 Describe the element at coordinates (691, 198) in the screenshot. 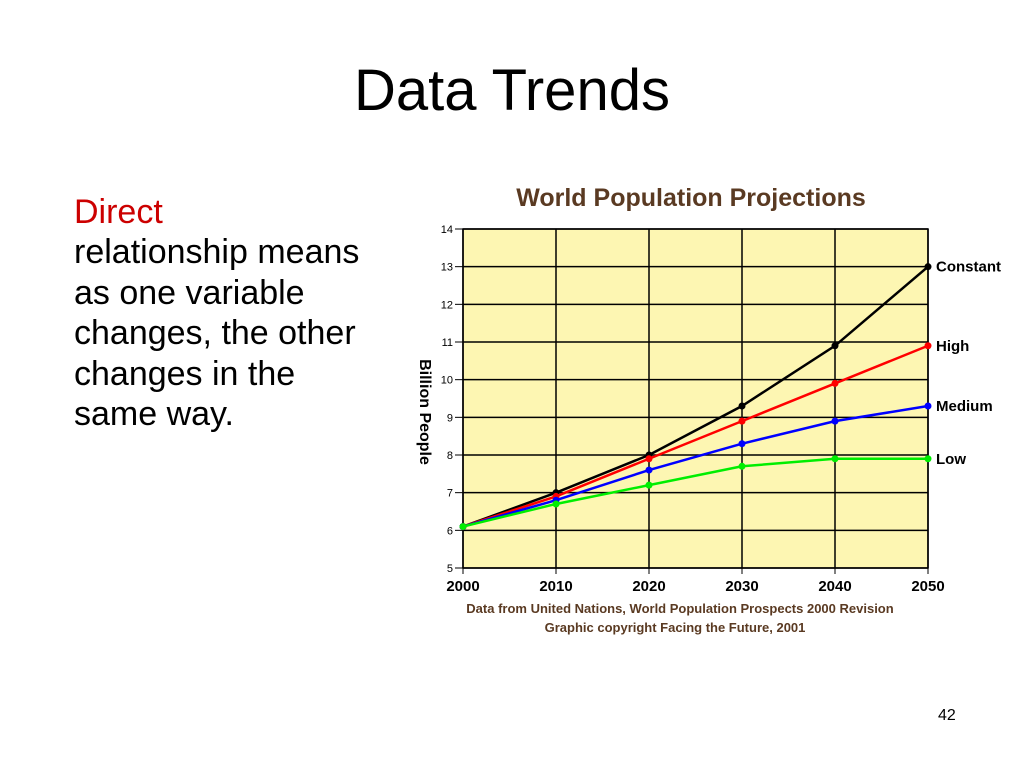

I see `chart-title: World Population Projections` at that location.